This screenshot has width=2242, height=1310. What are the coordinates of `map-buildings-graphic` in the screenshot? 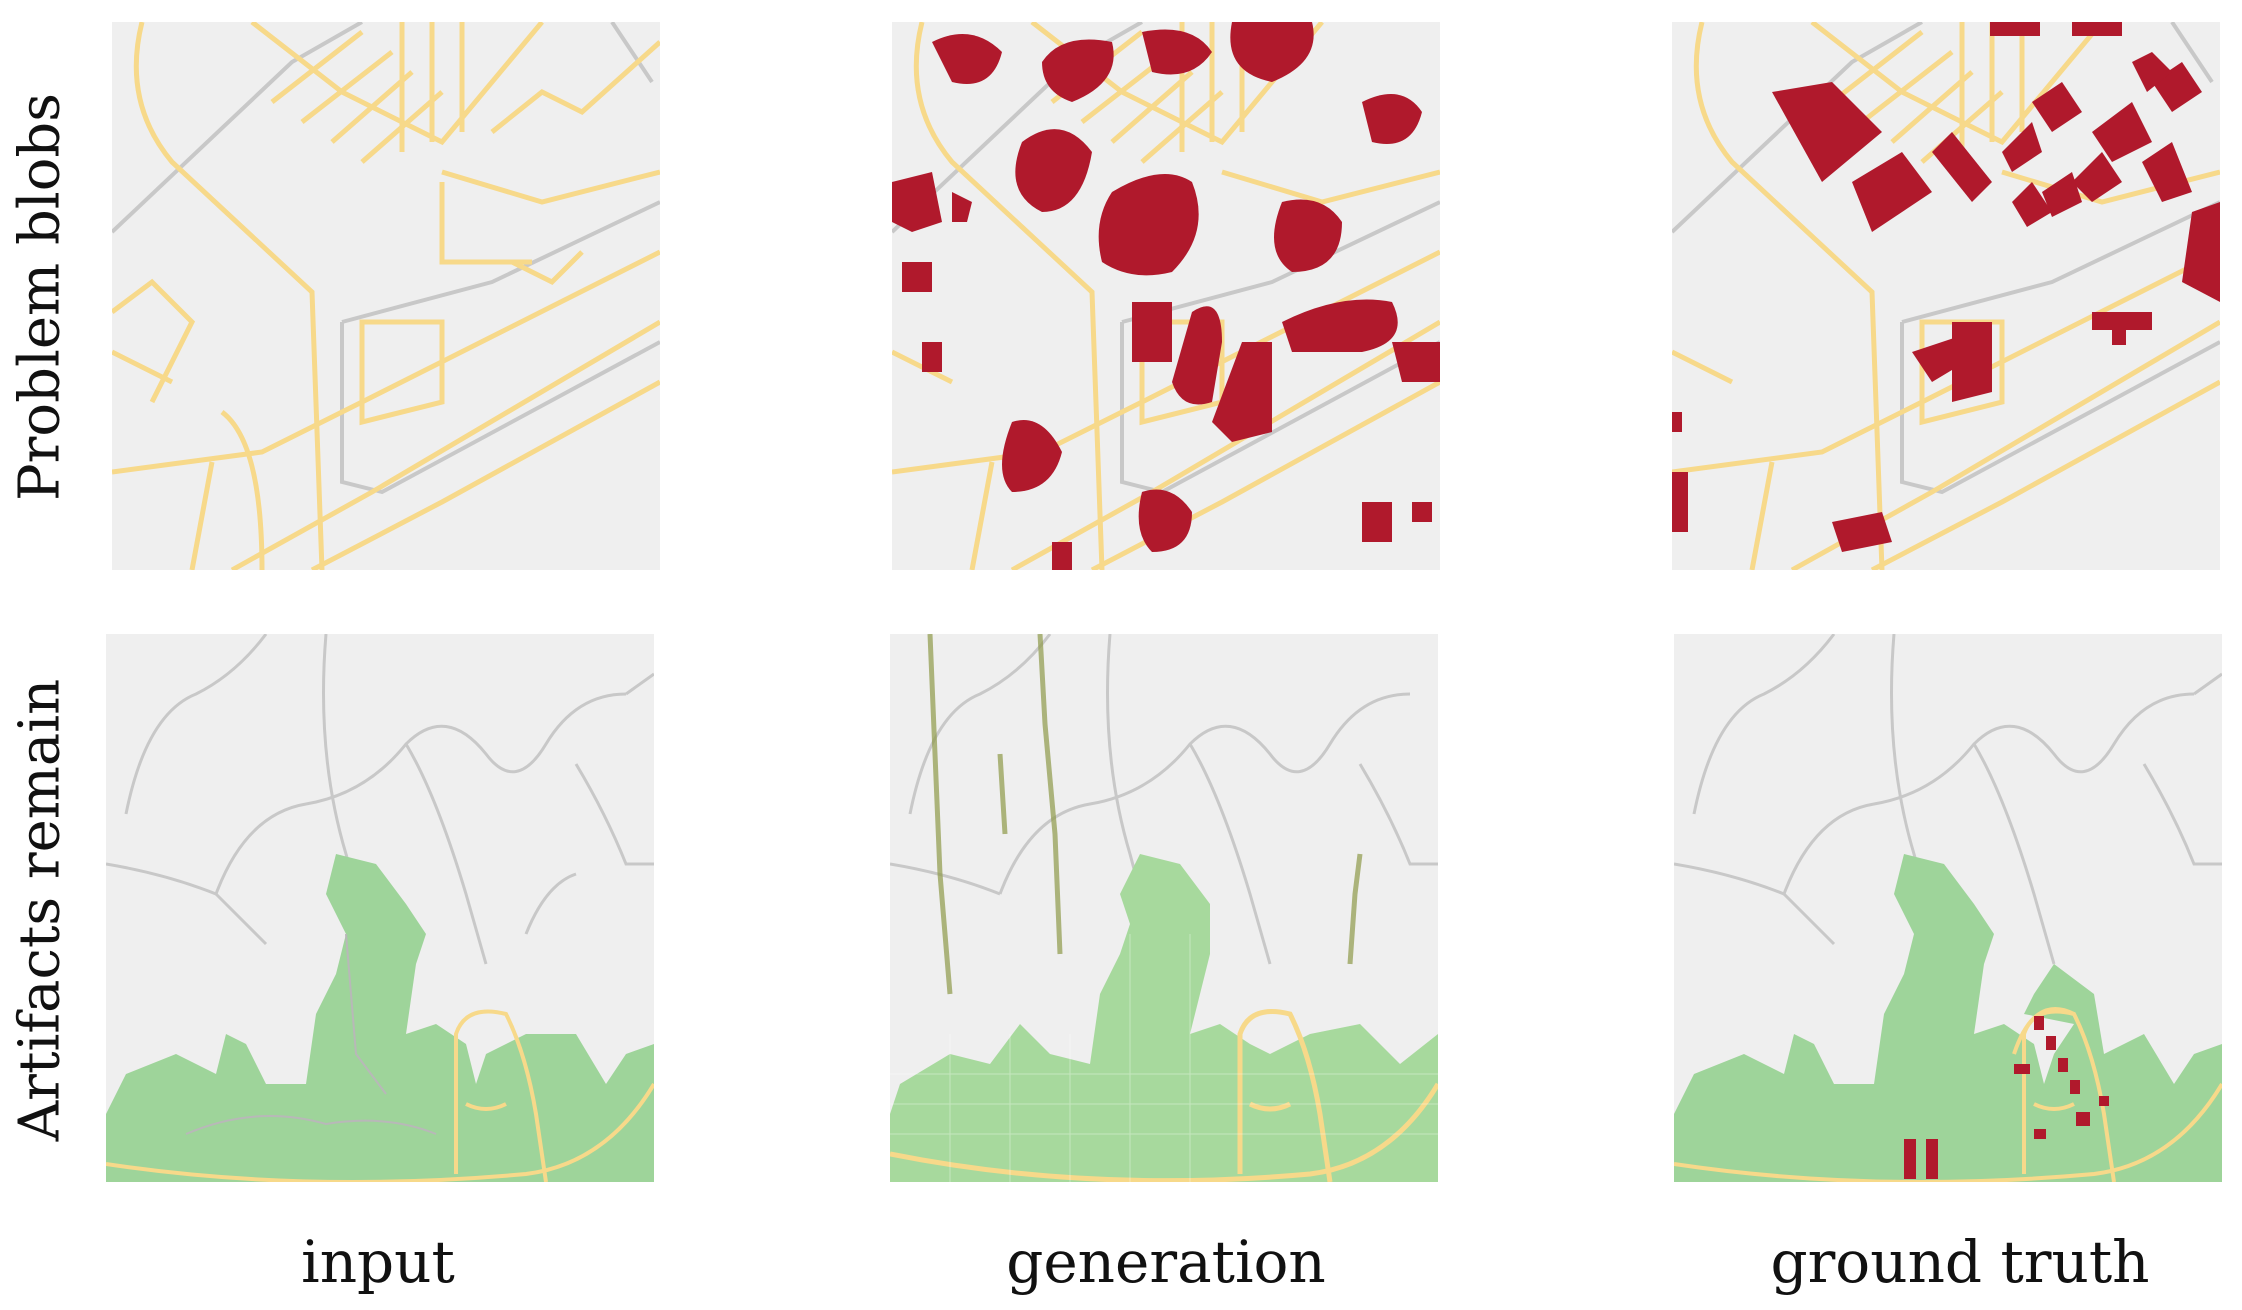 It's located at (1946, 296).